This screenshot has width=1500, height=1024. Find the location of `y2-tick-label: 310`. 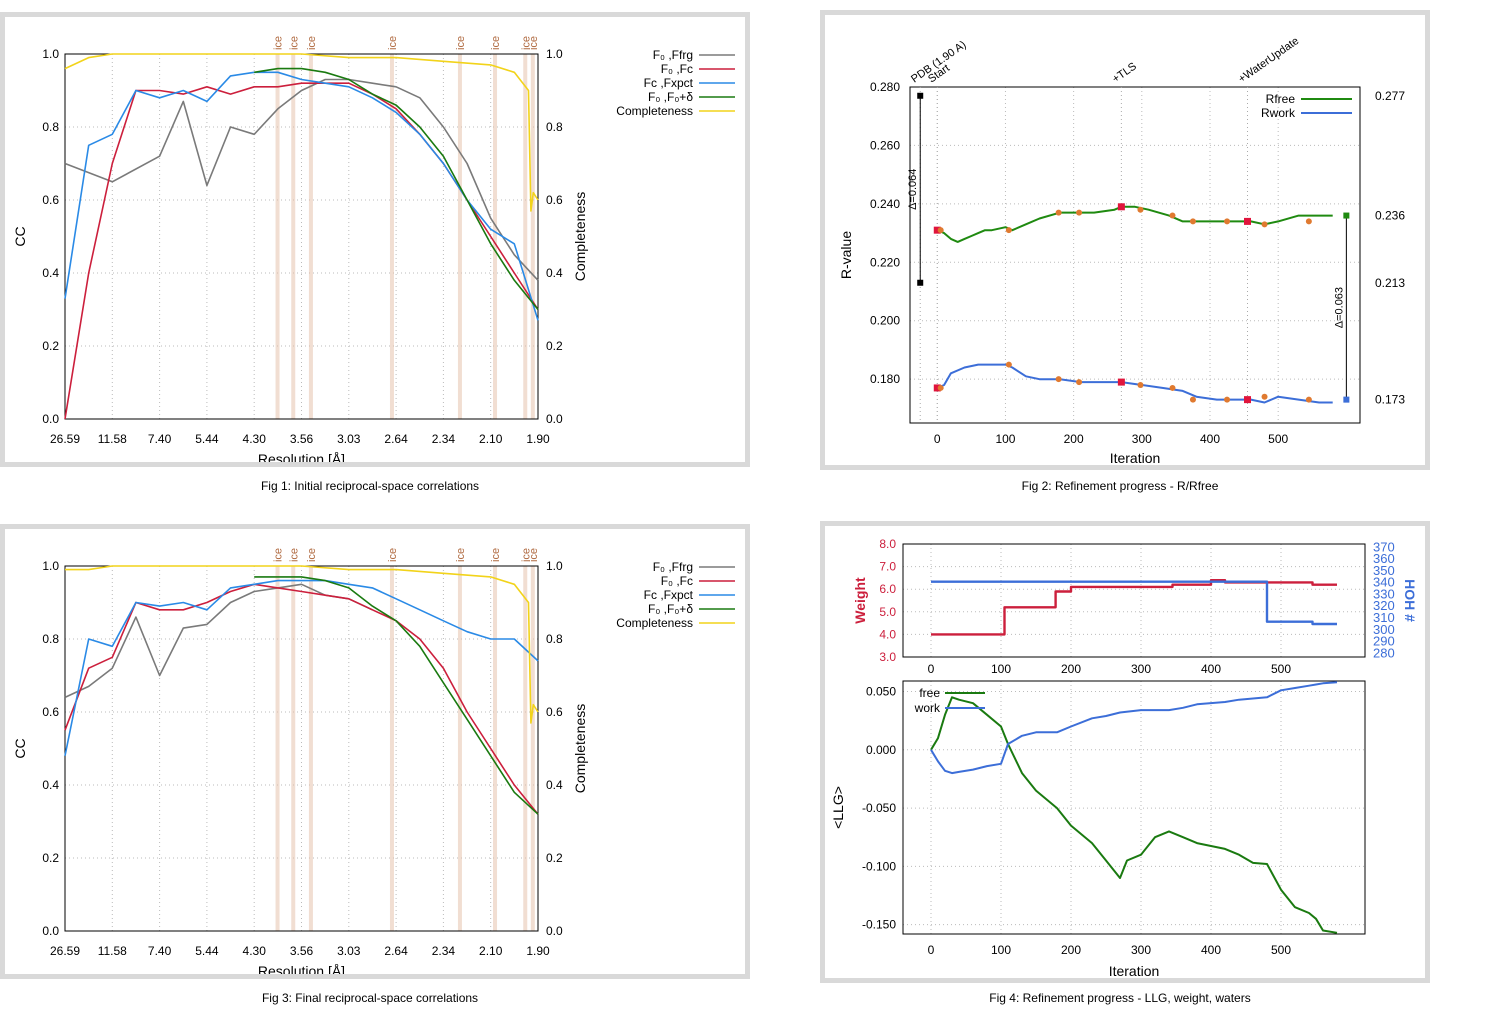

y2-tick-label: 310 is located at coordinates (1384, 617).